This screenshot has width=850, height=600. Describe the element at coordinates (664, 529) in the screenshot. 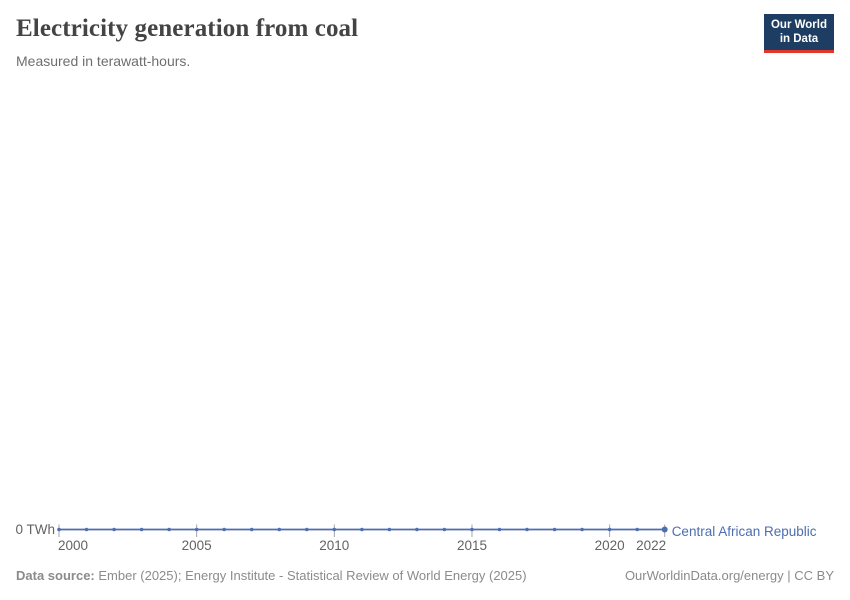

I see `series-end-point` at that location.